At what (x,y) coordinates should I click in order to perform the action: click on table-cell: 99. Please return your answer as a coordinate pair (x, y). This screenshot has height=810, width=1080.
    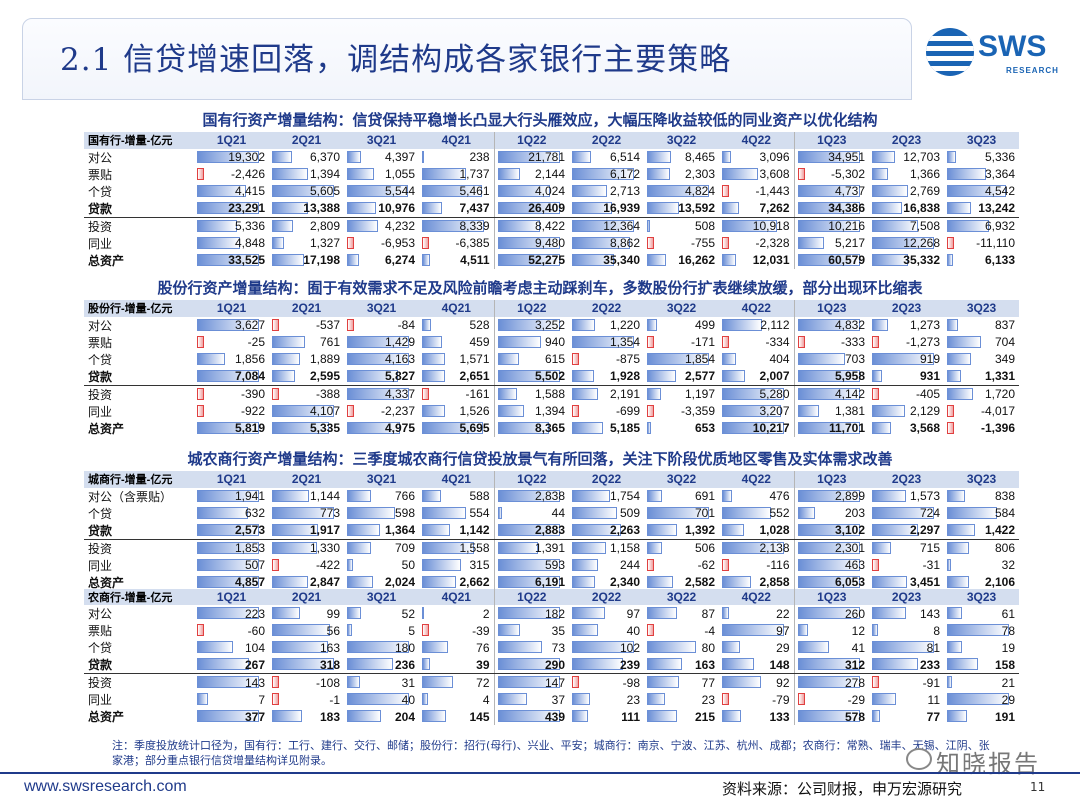
    Looking at the image, I should click on (306, 613).